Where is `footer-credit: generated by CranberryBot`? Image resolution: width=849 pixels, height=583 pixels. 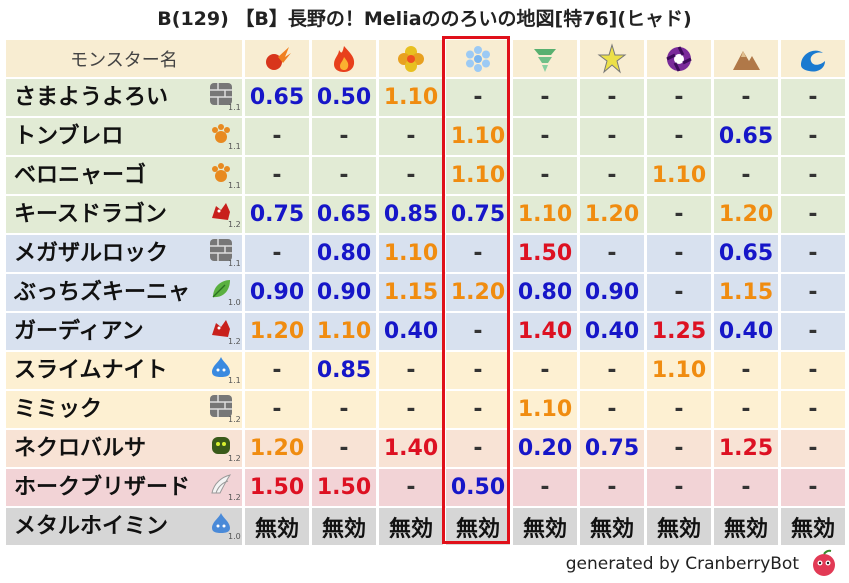 footer-credit: generated by CranberryBot is located at coordinates (682, 564).